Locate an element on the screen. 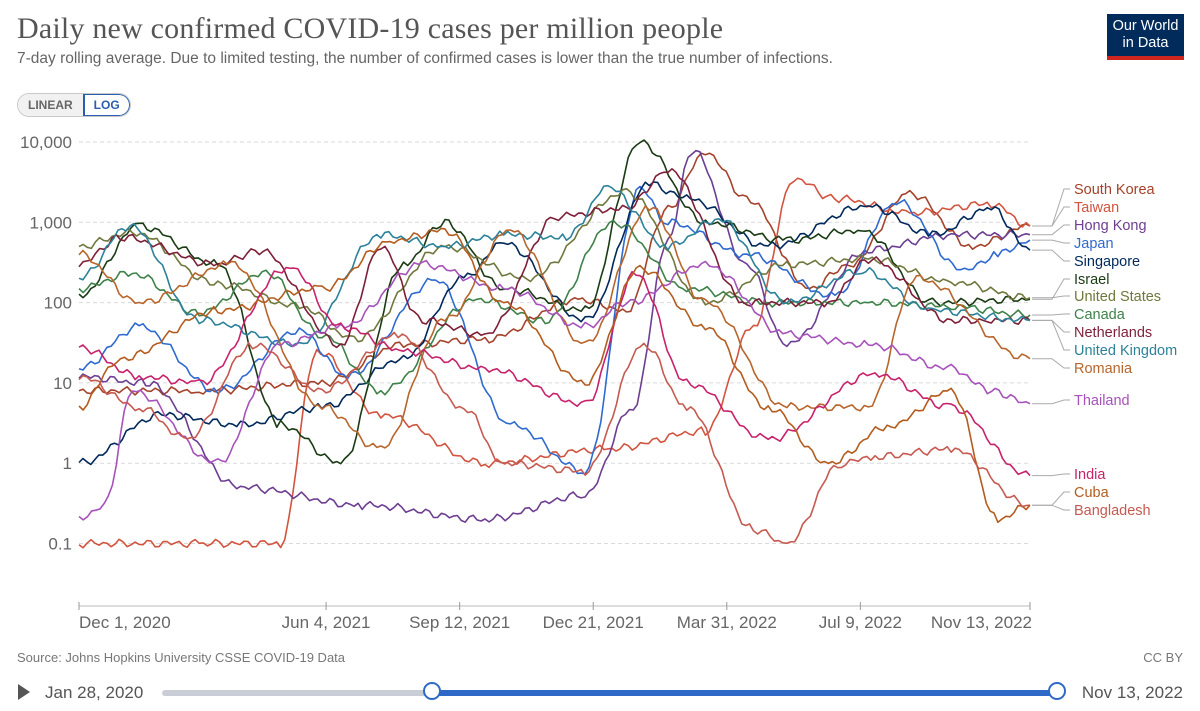 The height and width of the screenshot is (711, 1200). x-tick-label: Mar 31, 2022 is located at coordinates (727, 622).